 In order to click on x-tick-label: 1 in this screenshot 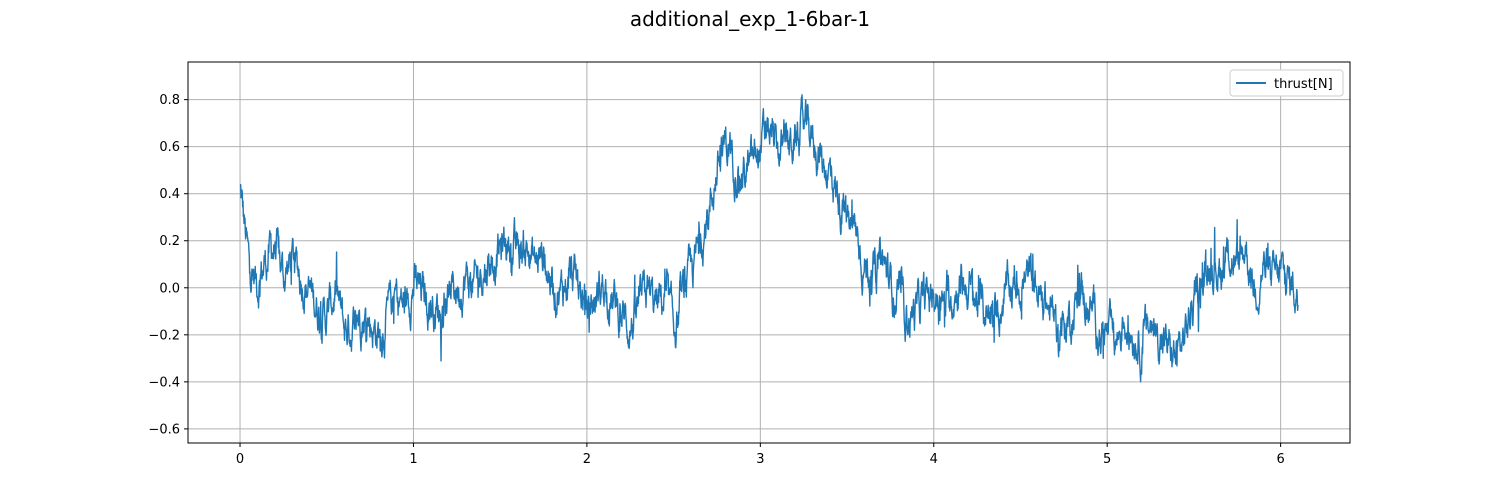, I will do `click(413, 459)`.